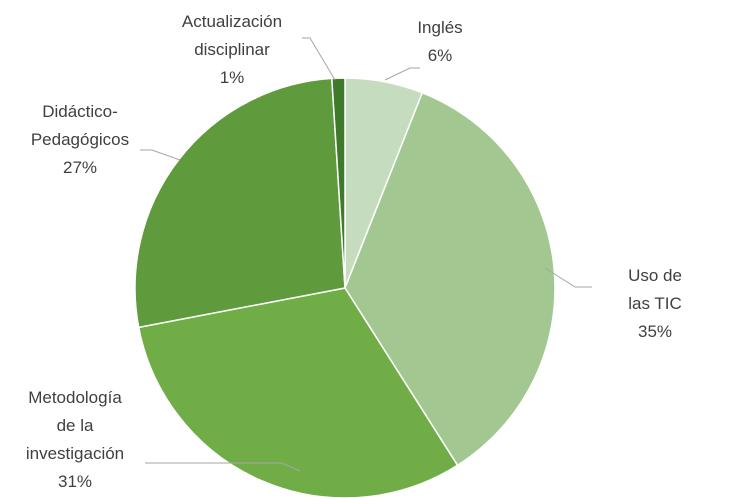 Image resolution: width=735 pixels, height=498 pixels. What do you see at coordinates (80, 125) in the screenshot?
I see `category-label: Didáctico- Pedagógicos` at bounding box center [80, 125].